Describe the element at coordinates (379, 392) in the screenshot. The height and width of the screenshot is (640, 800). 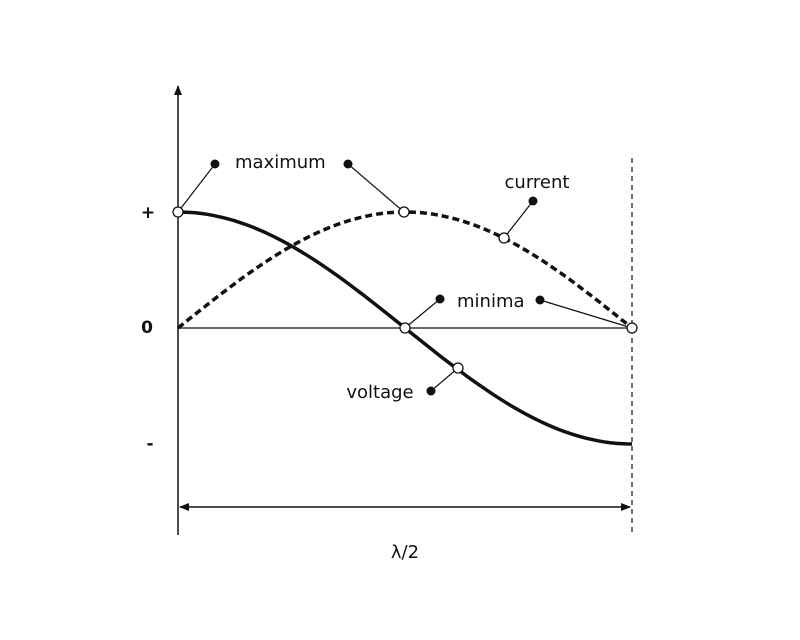
I see `annotation: voltage` at that location.